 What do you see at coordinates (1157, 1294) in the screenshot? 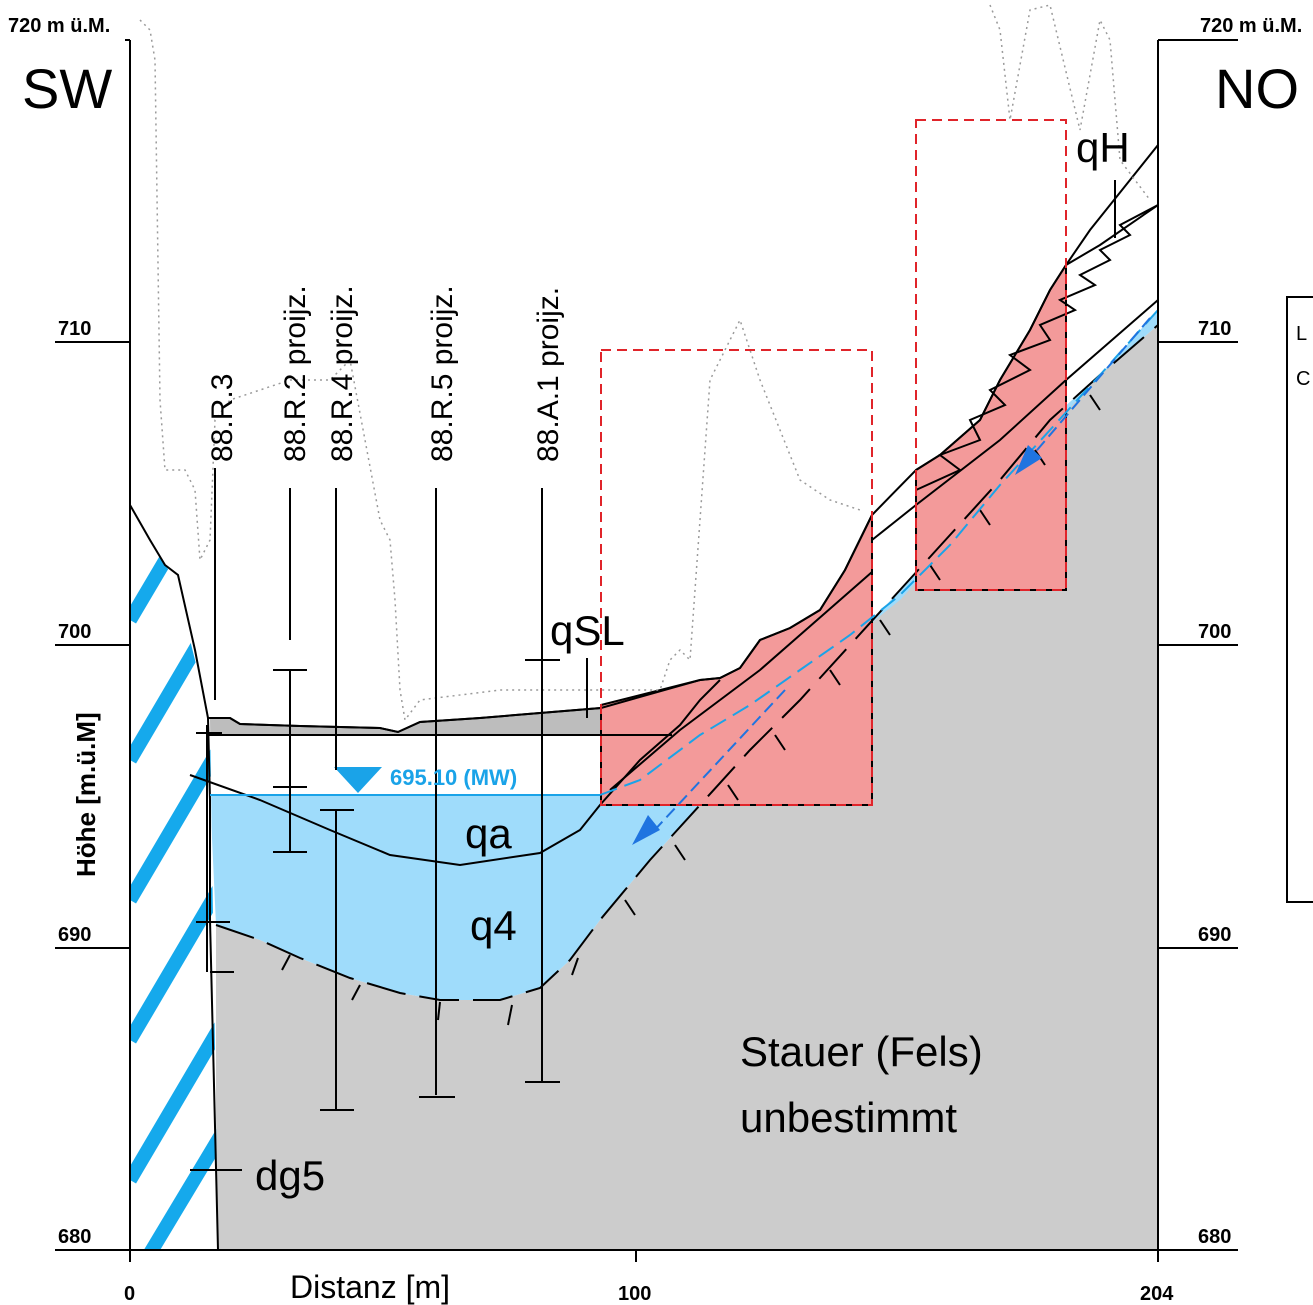
I see `distance-tick-204: 204` at bounding box center [1157, 1294].